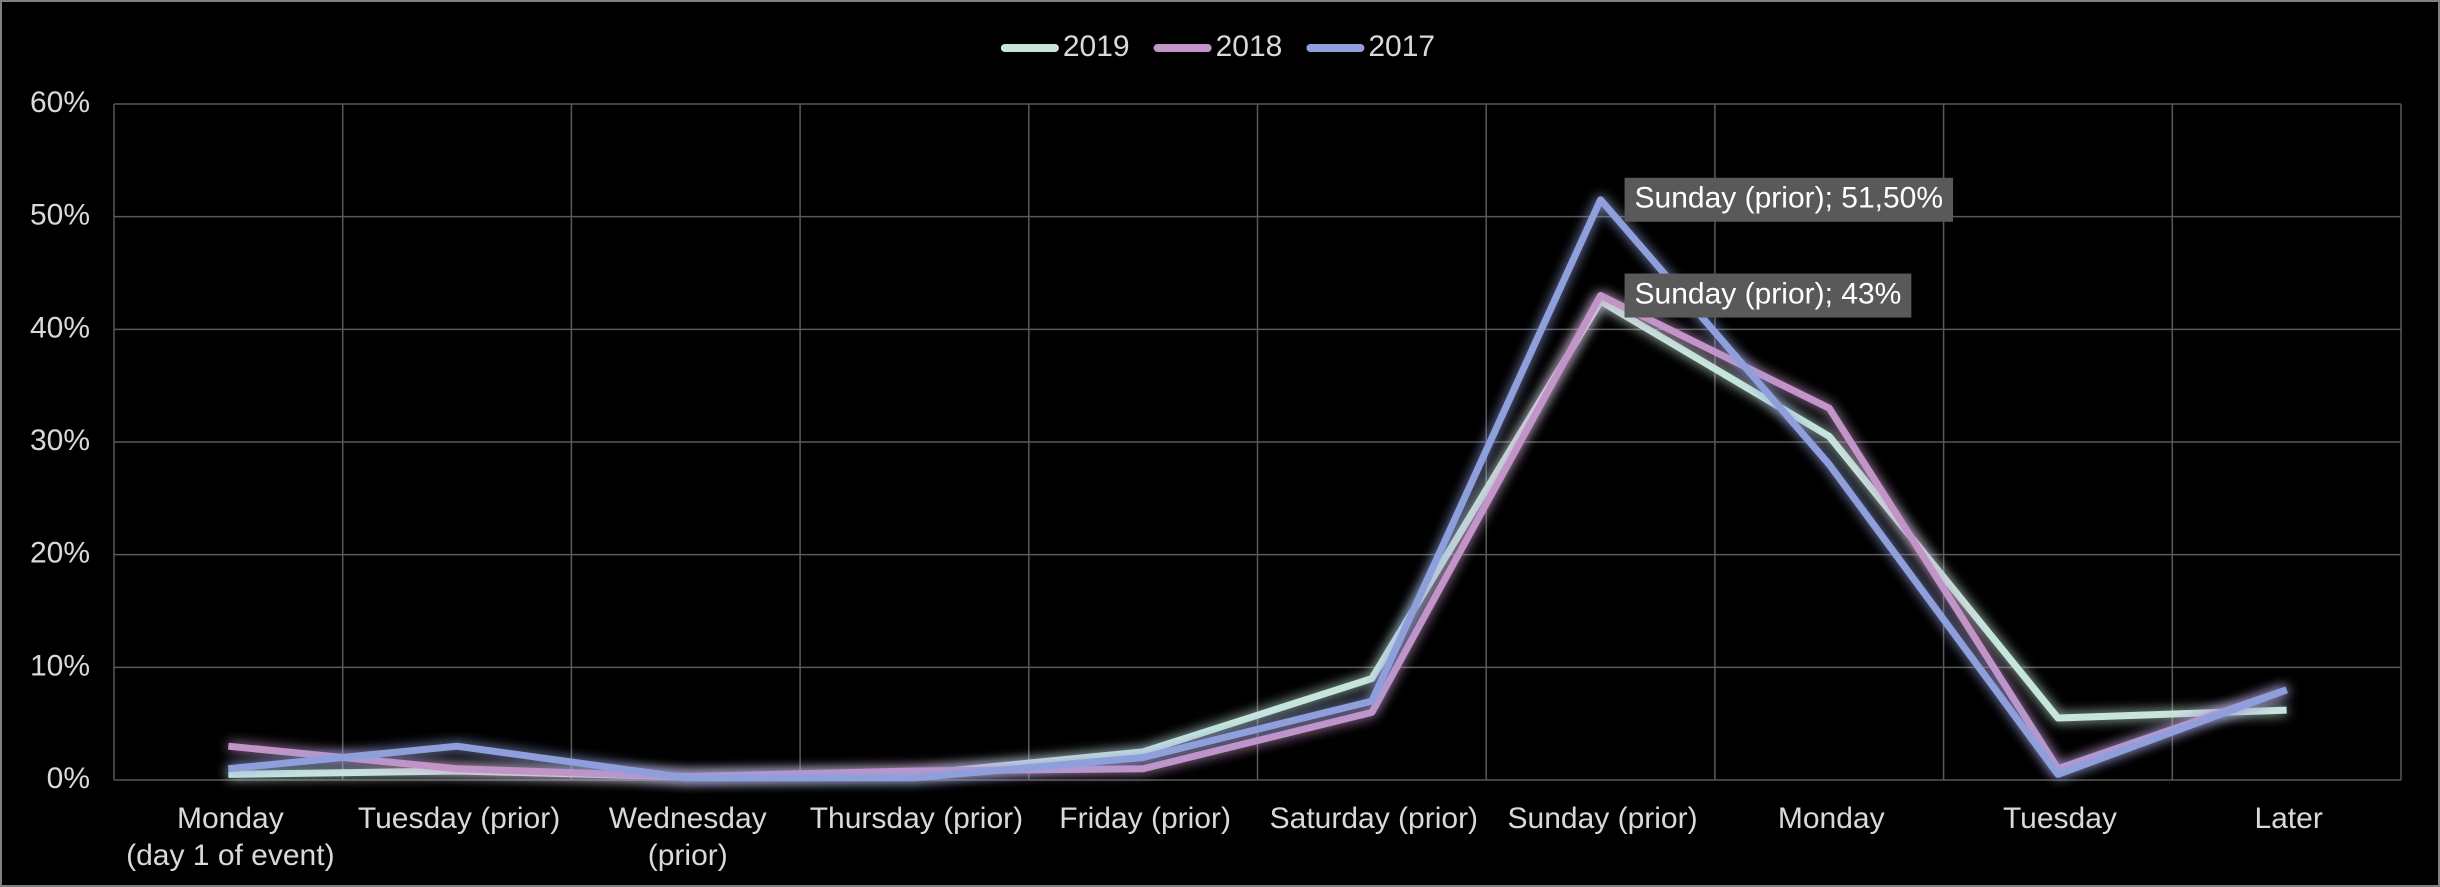  Describe the element at coordinates (916, 818) in the screenshot. I see `x-tick-label: Thursday (prior)` at that location.